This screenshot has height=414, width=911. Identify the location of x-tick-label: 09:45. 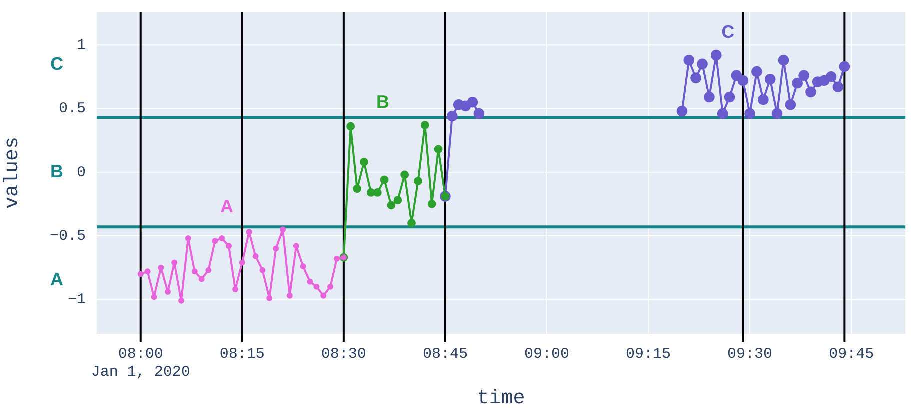
(851, 354).